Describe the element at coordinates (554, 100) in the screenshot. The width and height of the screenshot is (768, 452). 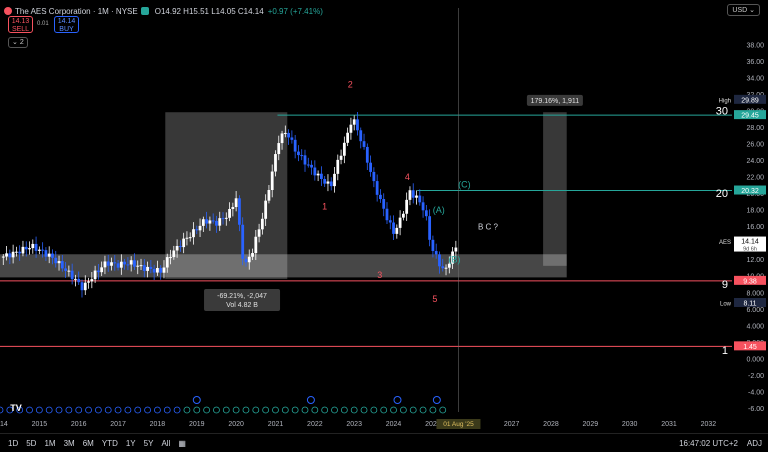
I see `measure-up-box` at that location.